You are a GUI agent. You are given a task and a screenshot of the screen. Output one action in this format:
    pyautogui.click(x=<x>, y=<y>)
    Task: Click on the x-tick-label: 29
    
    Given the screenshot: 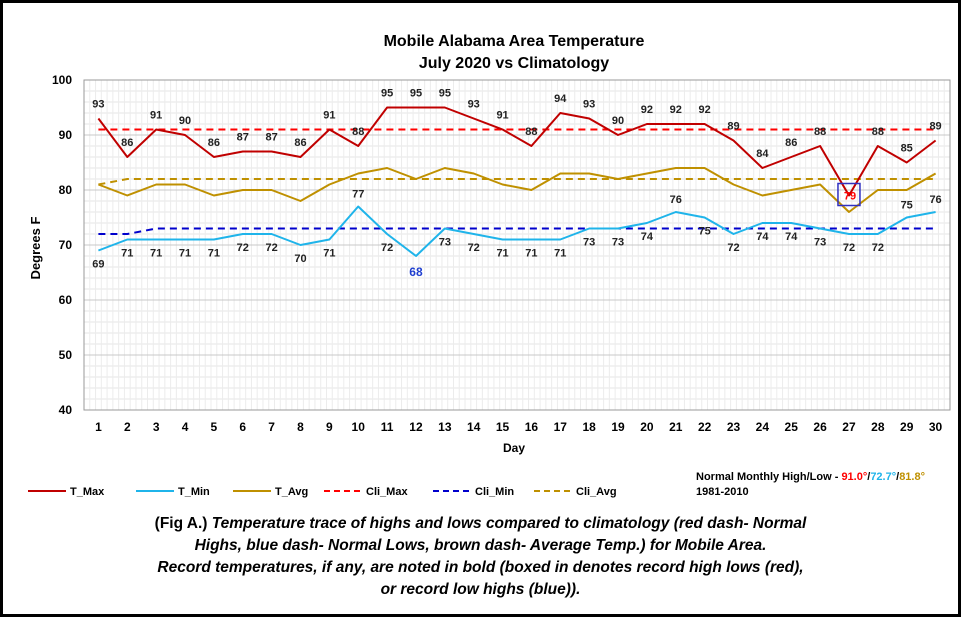 What is the action you would take?
    pyautogui.click(x=907, y=427)
    